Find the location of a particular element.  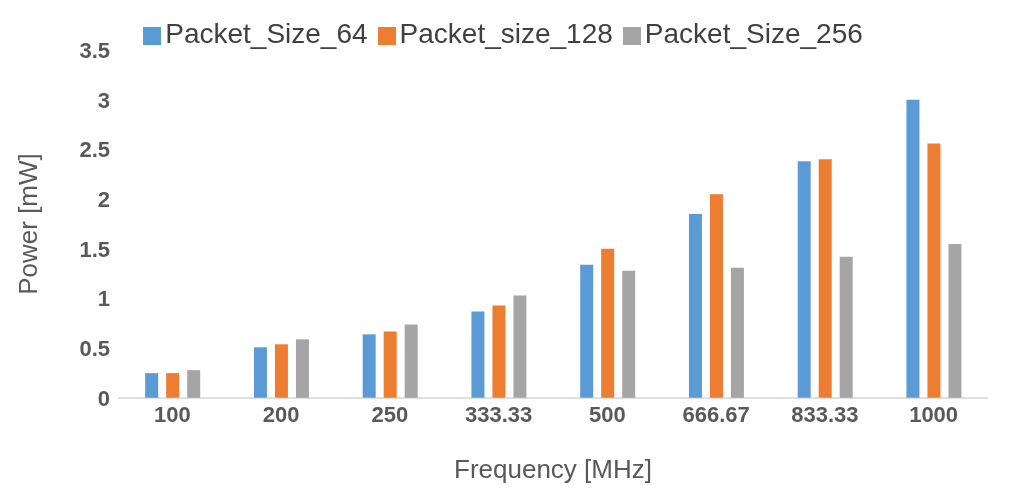

x-tick-label: 100 is located at coordinates (172, 414).